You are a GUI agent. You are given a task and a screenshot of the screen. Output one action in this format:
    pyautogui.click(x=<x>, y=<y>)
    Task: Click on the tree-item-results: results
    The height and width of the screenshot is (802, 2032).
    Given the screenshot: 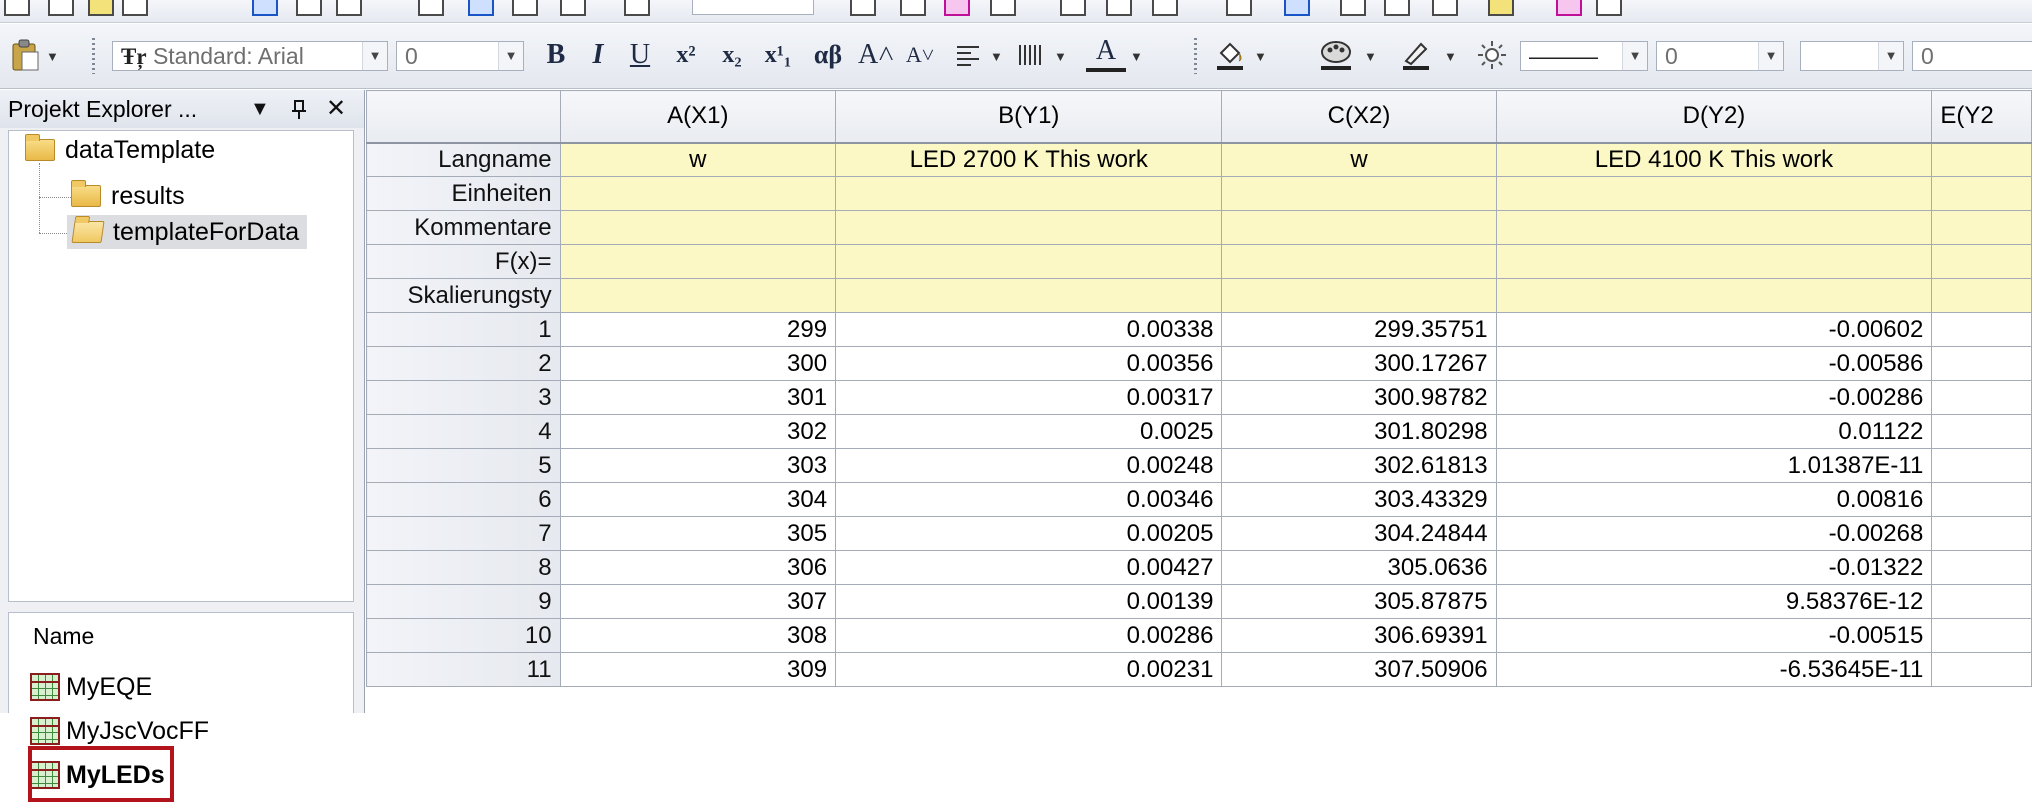 What is the action you would take?
    pyautogui.click(x=128, y=196)
    